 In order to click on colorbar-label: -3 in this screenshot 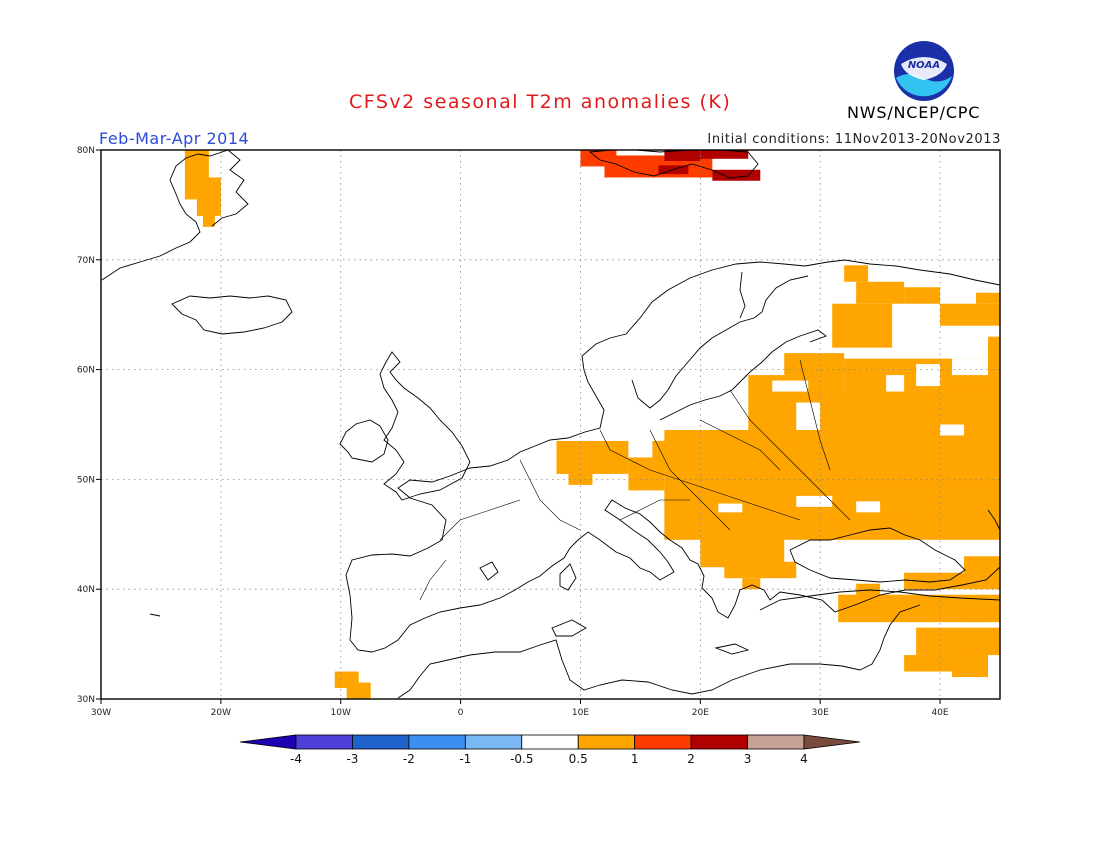, I will do `click(352, 759)`.